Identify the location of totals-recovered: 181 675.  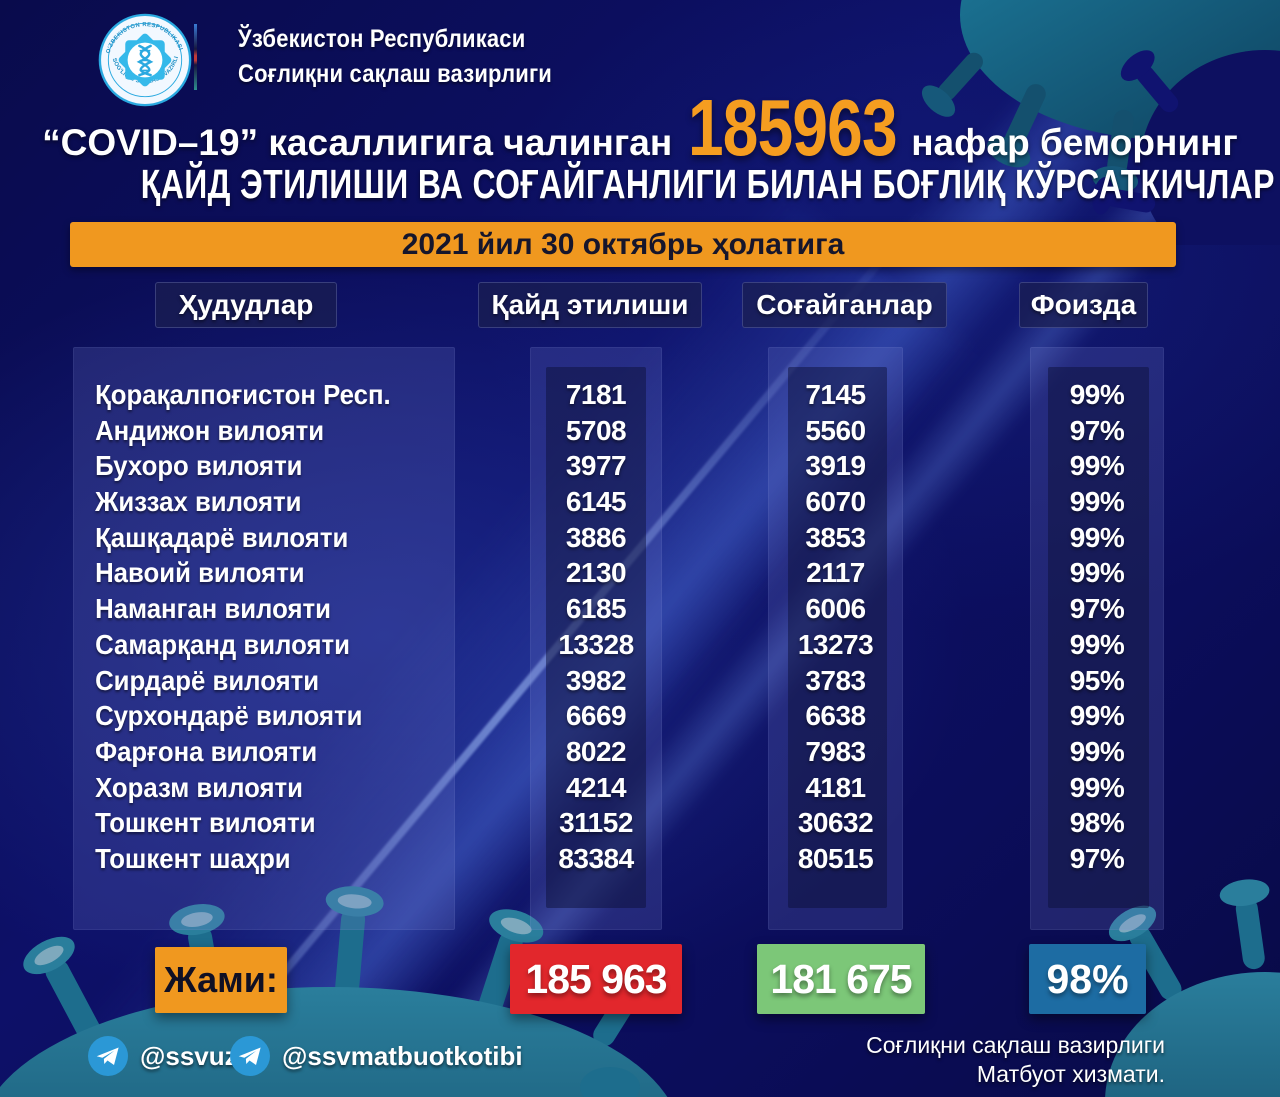
(841, 979).